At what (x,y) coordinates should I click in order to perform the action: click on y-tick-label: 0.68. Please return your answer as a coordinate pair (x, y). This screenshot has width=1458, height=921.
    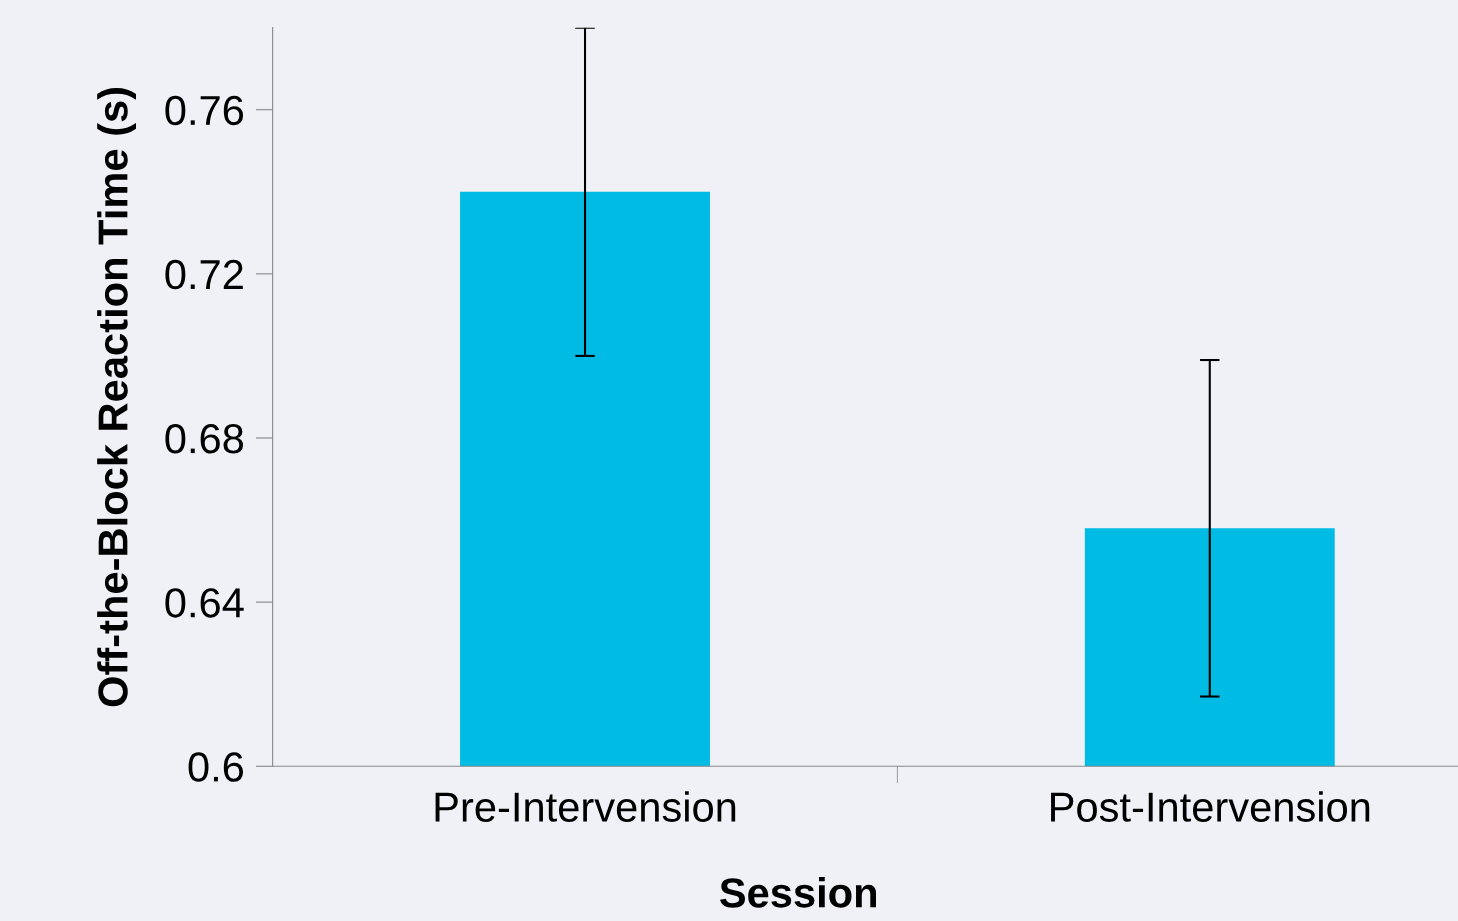
    Looking at the image, I should click on (204, 438).